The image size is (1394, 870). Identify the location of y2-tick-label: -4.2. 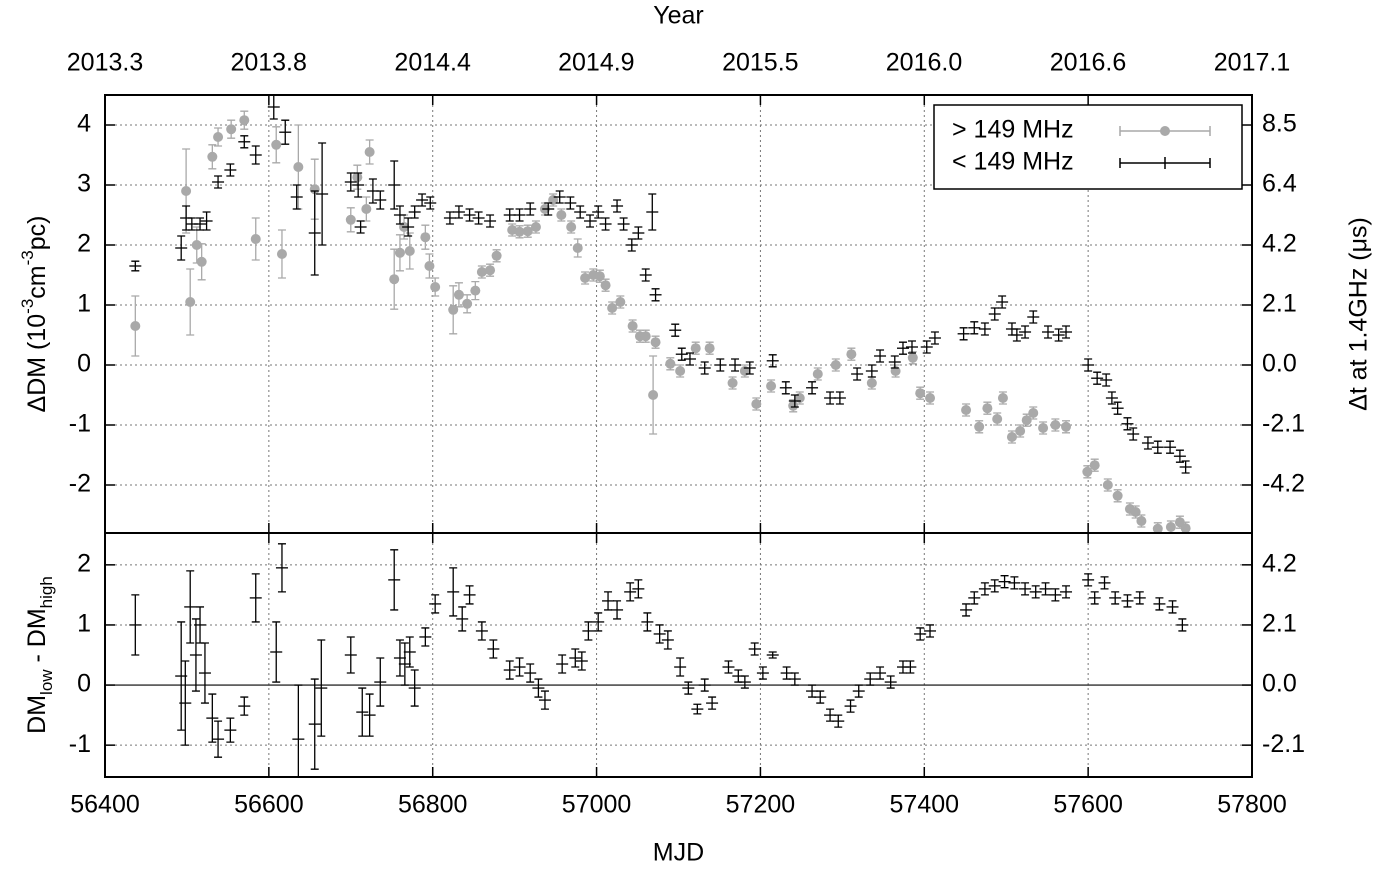
(1283, 484).